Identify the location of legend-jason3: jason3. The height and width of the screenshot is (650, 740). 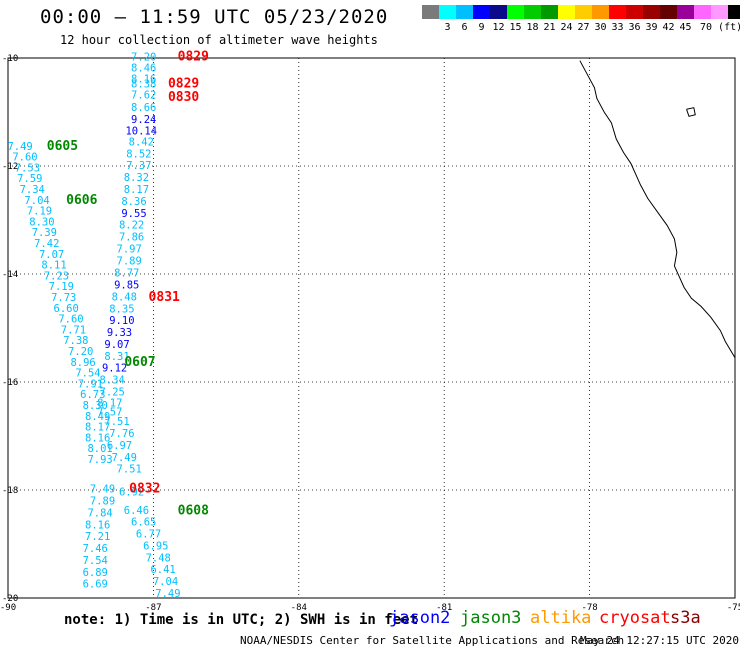
(491, 618).